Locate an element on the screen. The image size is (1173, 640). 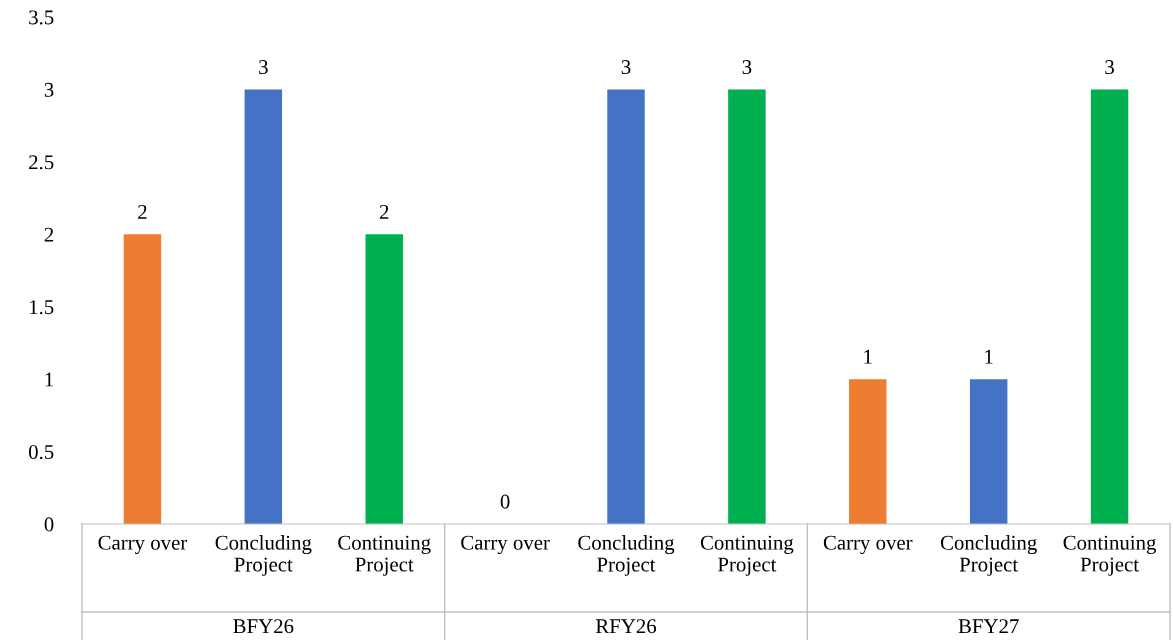
y-tick-label: 2.5 is located at coordinates (41, 162).